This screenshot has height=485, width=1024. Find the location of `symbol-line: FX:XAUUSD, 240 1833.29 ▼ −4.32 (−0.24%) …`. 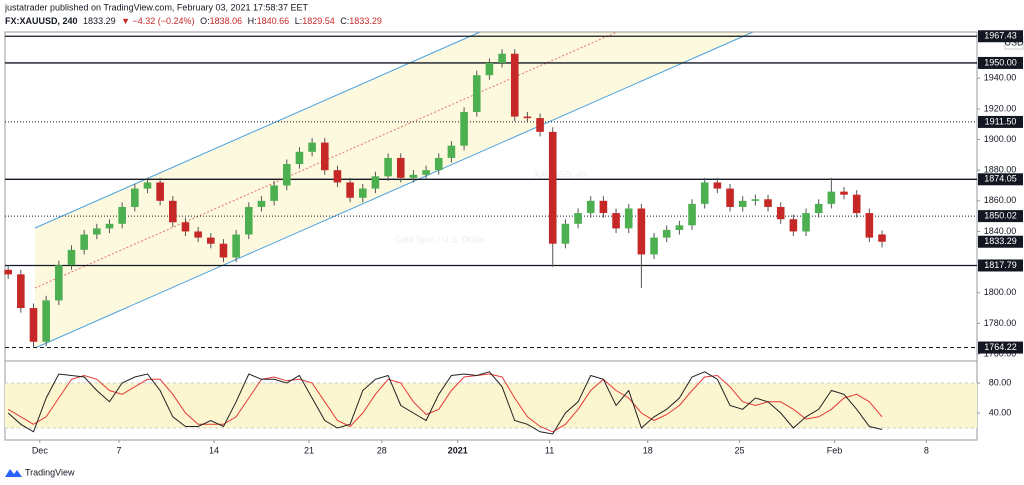

symbol-line: FX:XAUUSD, 240 1833.29 ▼ −4.32 (−0.24%) … is located at coordinates (193, 21).